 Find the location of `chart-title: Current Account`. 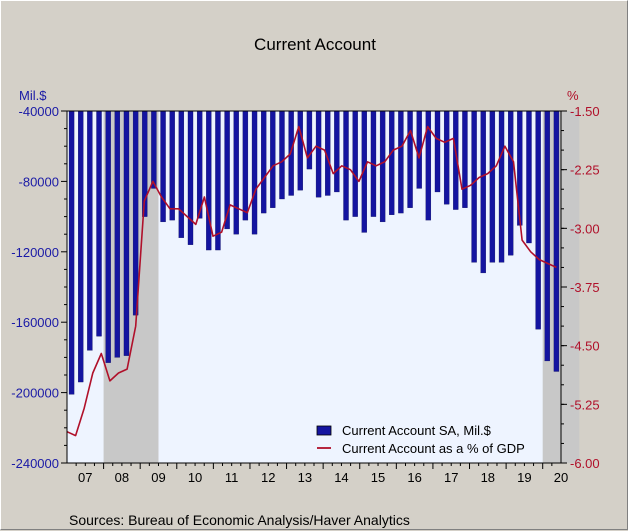

chart-title: Current Account is located at coordinates (315, 44).